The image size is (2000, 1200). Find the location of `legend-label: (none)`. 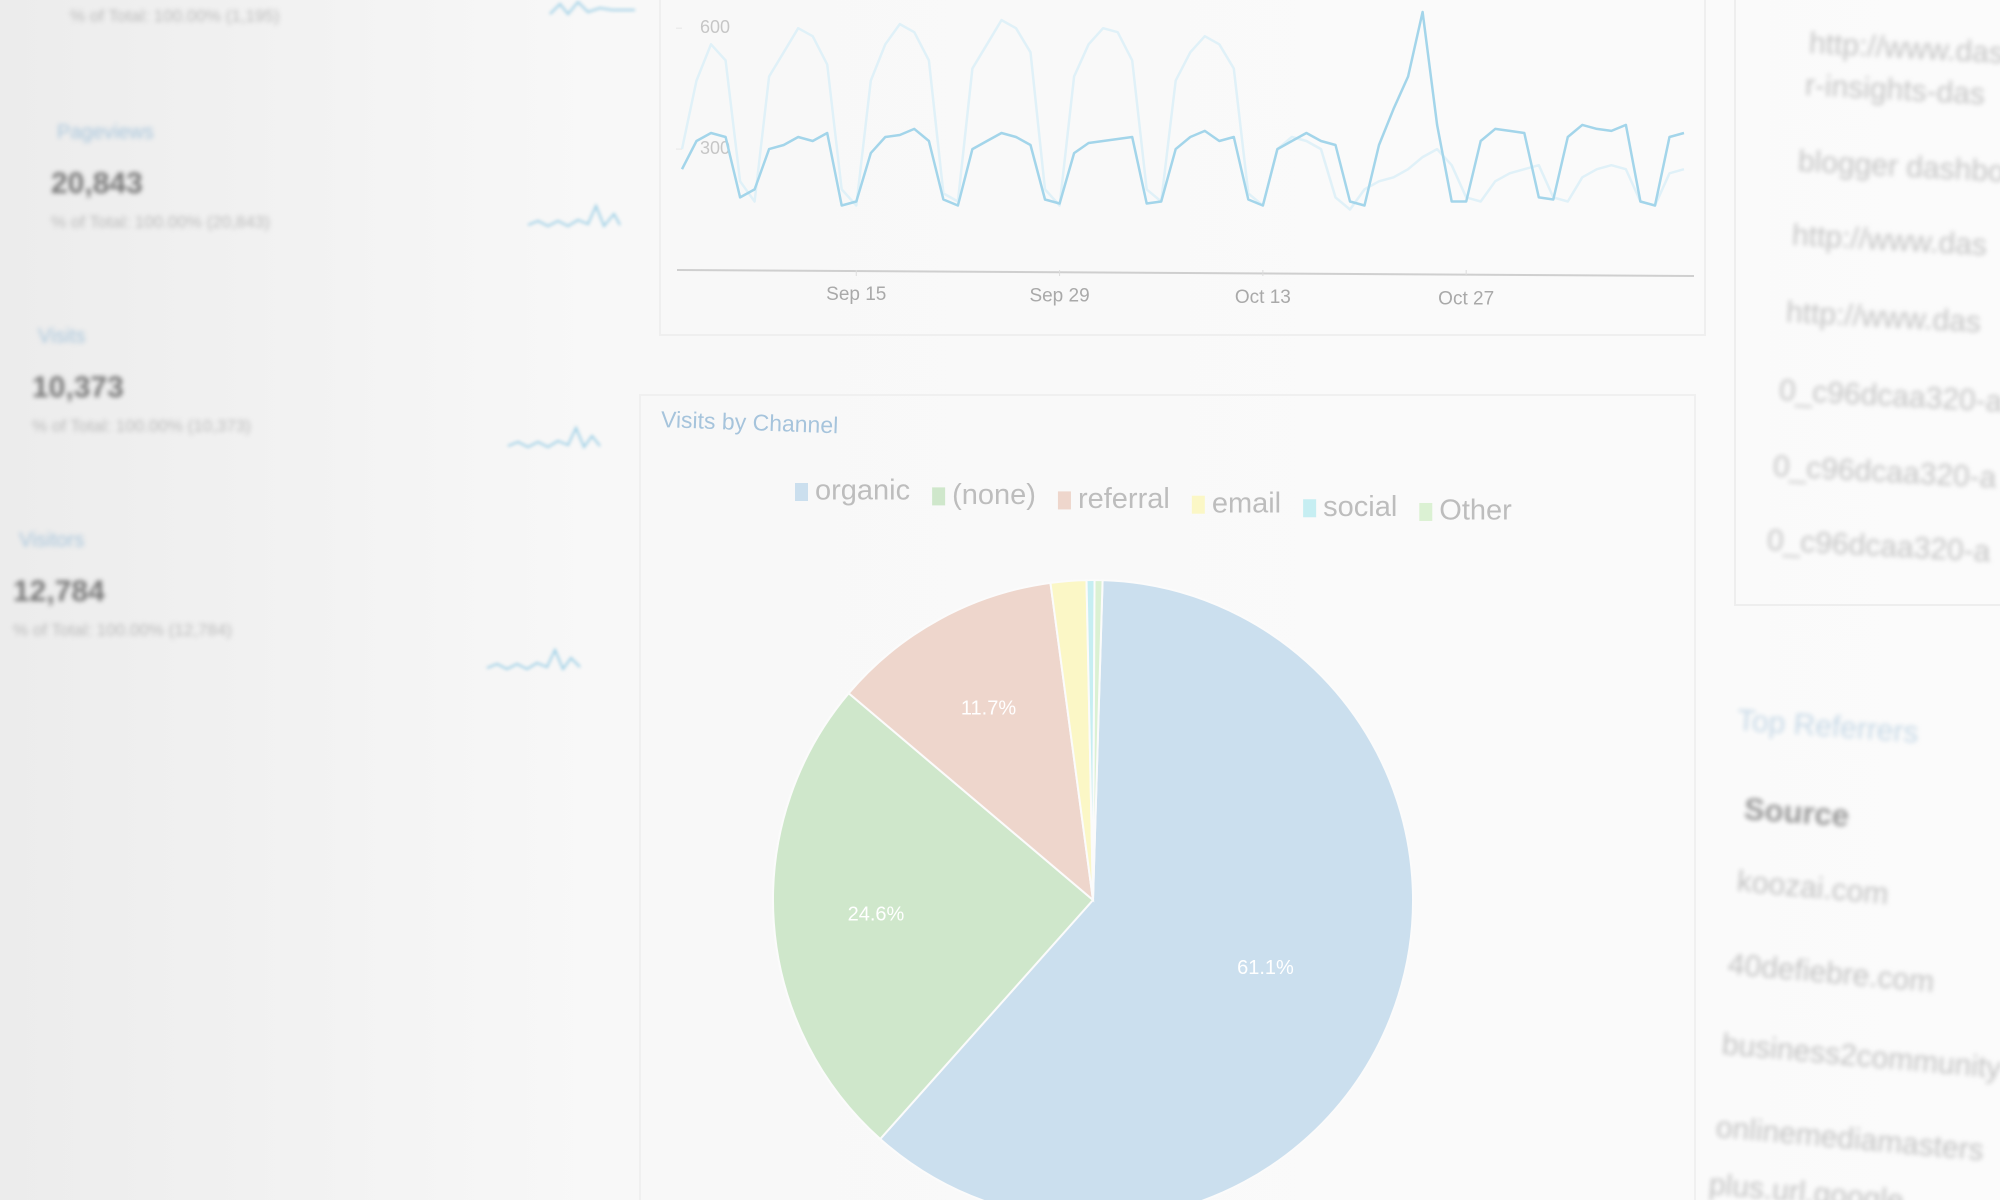

legend-label: (none) is located at coordinates (994, 495).